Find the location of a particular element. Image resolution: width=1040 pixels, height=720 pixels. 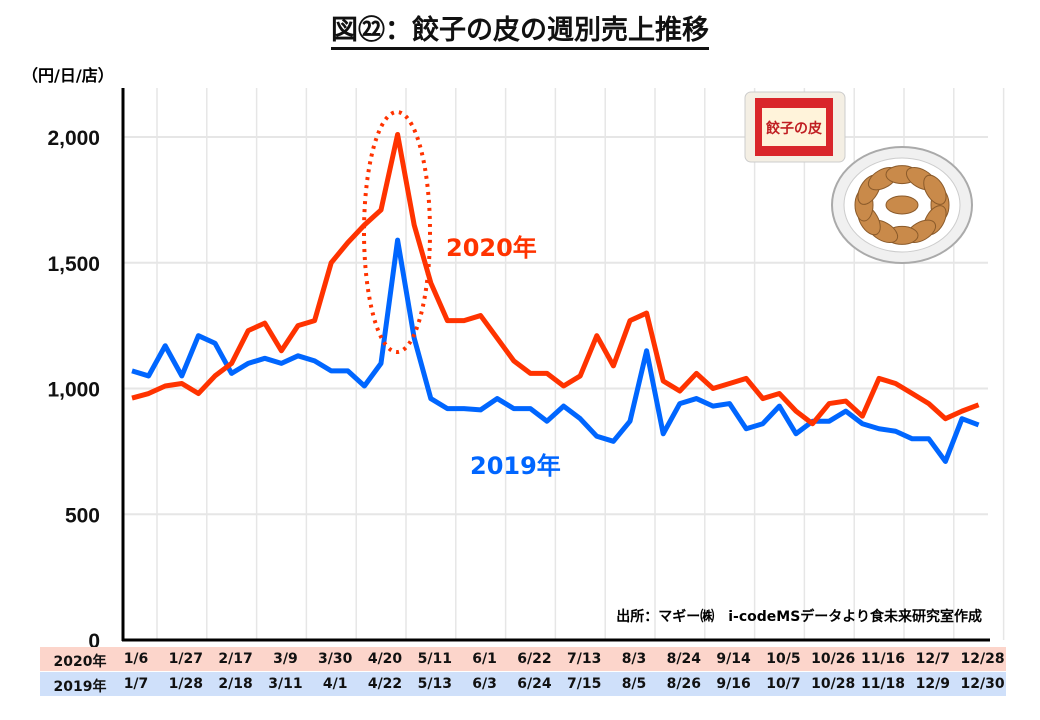

x-tick-label: 12/30 is located at coordinates (982, 684).